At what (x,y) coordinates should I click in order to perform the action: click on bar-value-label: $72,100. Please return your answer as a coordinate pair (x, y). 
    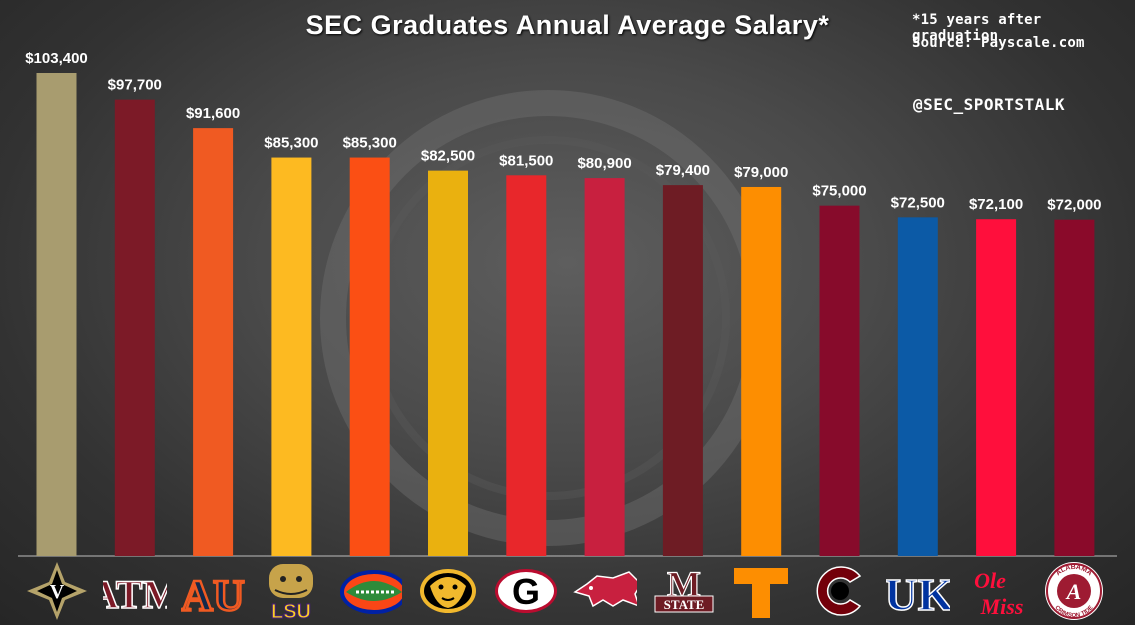
    Looking at the image, I should click on (996, 204).